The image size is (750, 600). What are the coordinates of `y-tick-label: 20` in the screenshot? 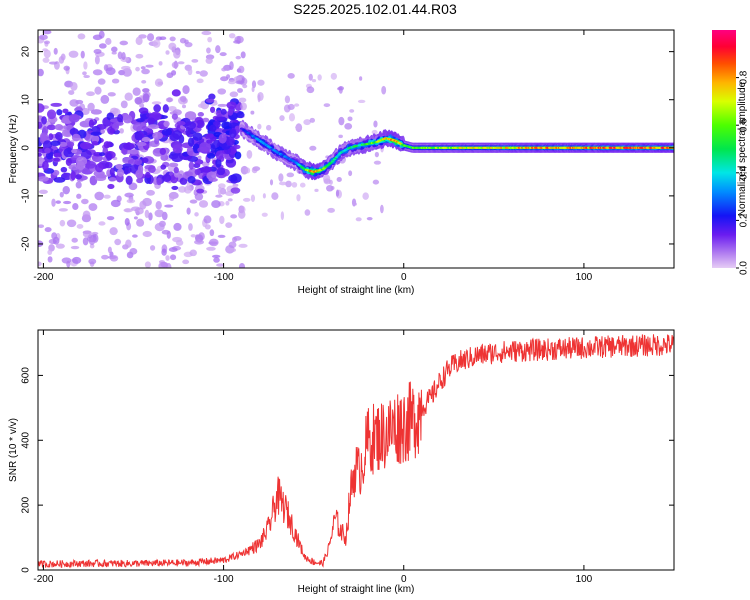 It's located at (26, 52).